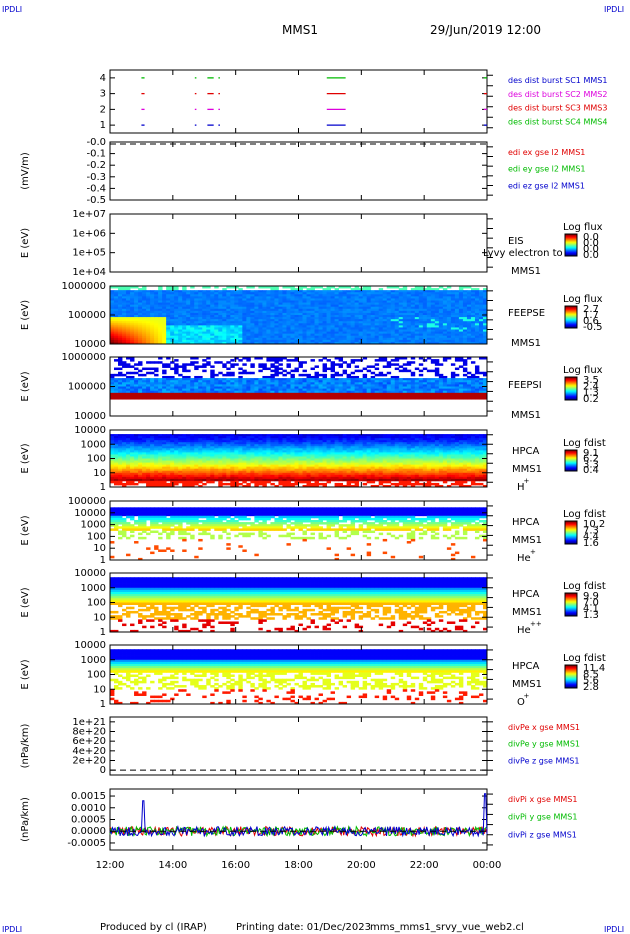 The width and height of the screenshot is (630, 934). Describe the element at coordinates (571, 246) in the screenshot. I see `colorbar-cell` at that location.